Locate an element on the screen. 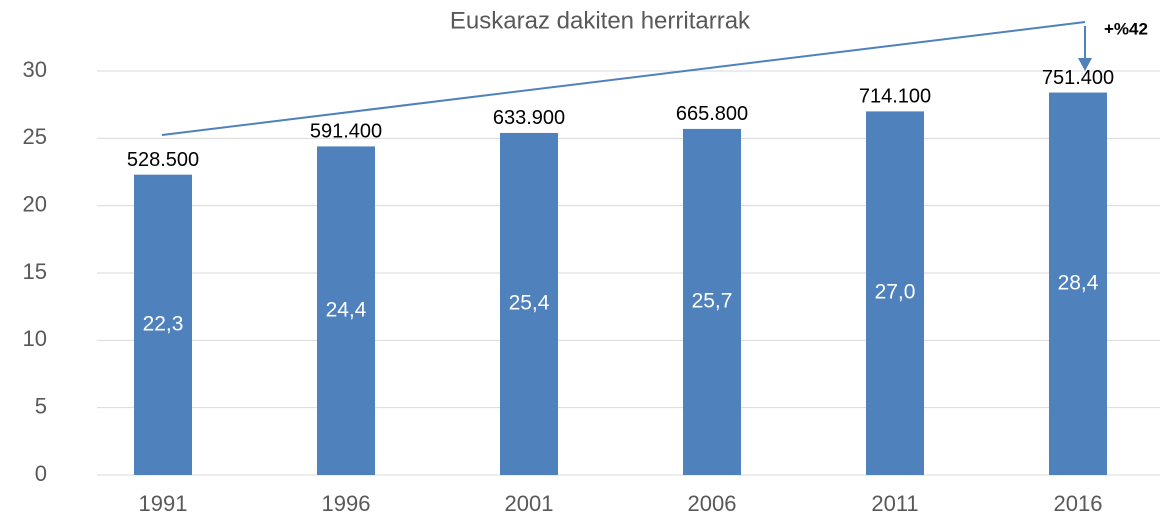 The width and height of the screenshot is (1170, 520). y-tick-label: 5 is located at coordinates (41, 405).